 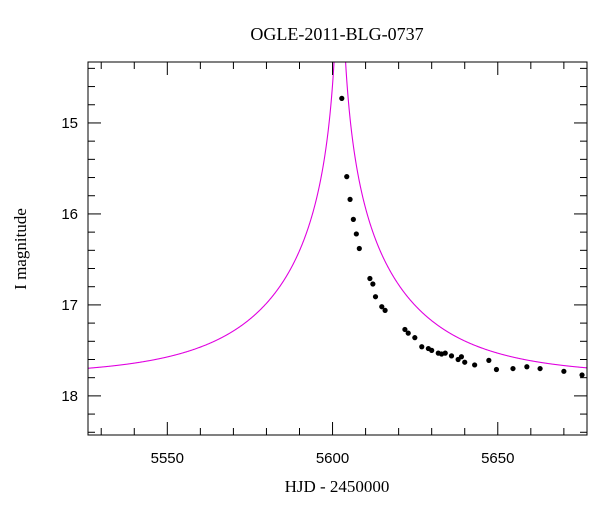 I want to click on y-tick-label: 18, so click(x=69, y=396).